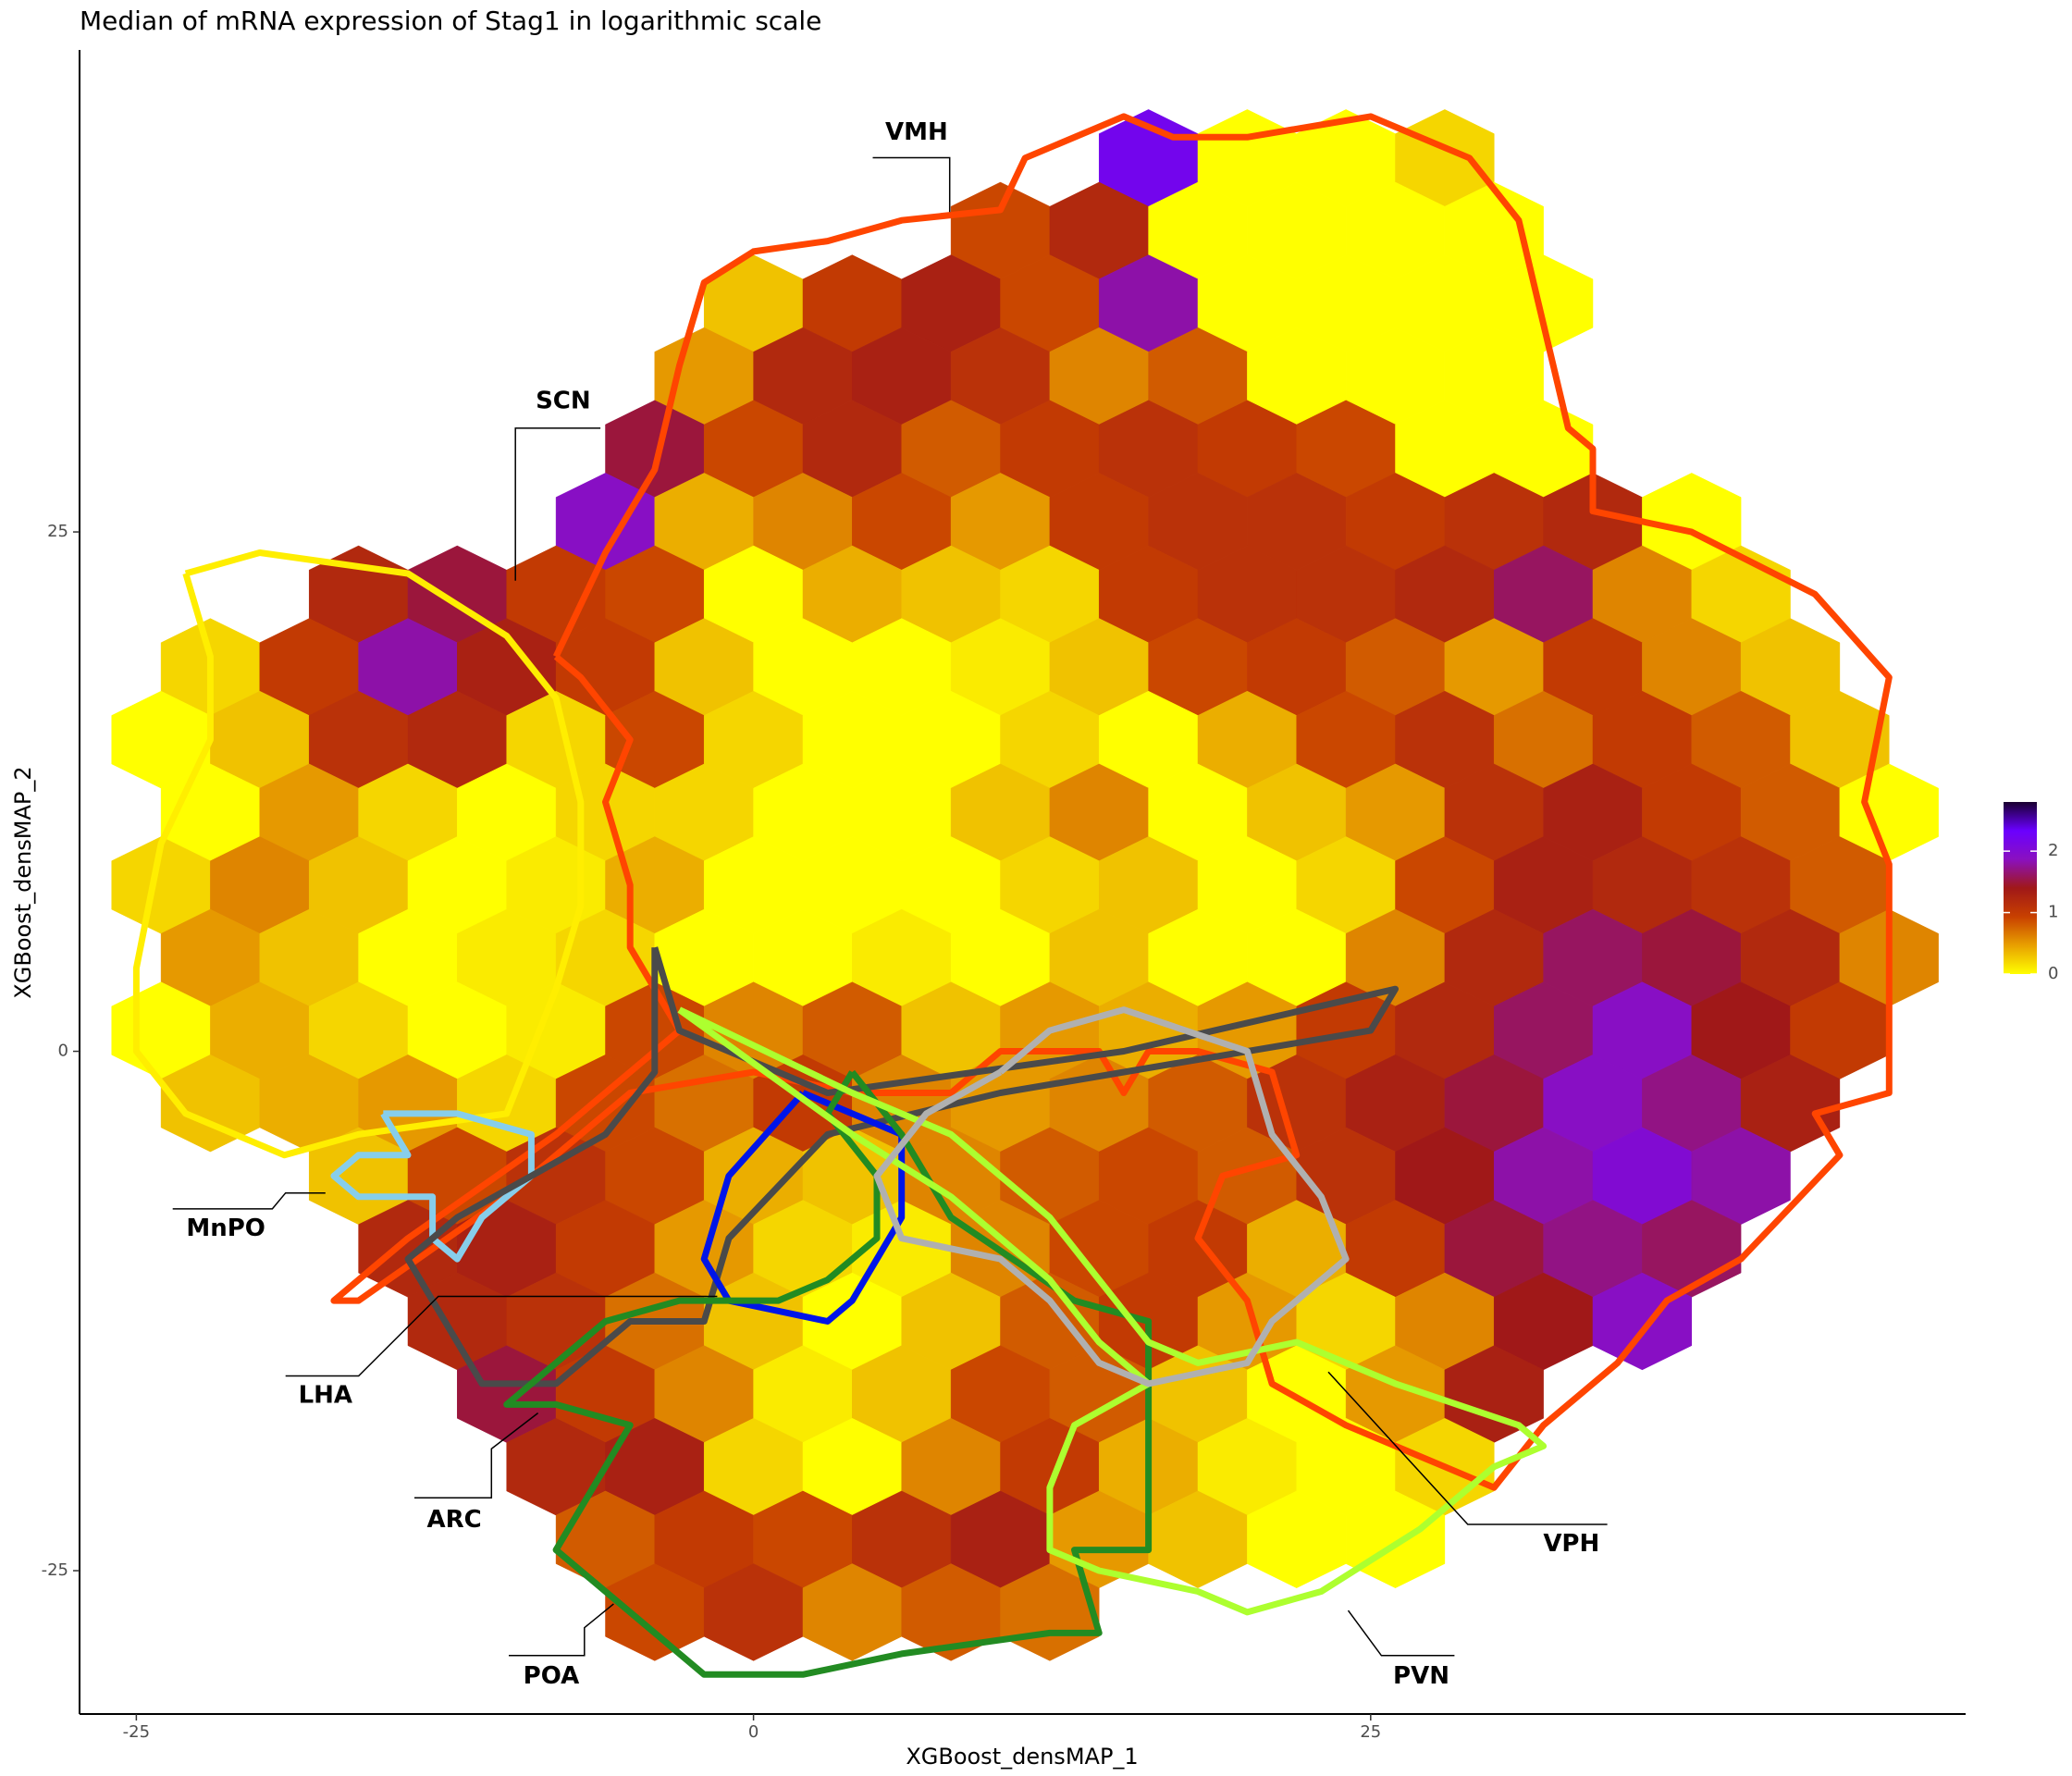 This screenshot has width=2072, height=1776. I want to click on colorbar-tick-label: 2, so click(2053, 851).